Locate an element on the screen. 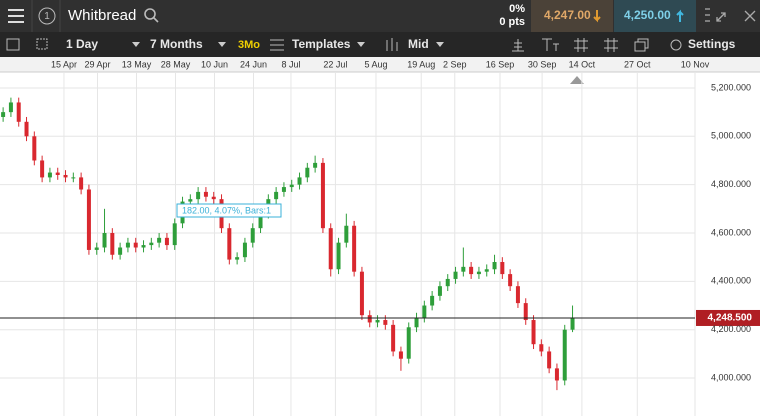  price-label: 4,400.000 is located at coordinates (731, 281).